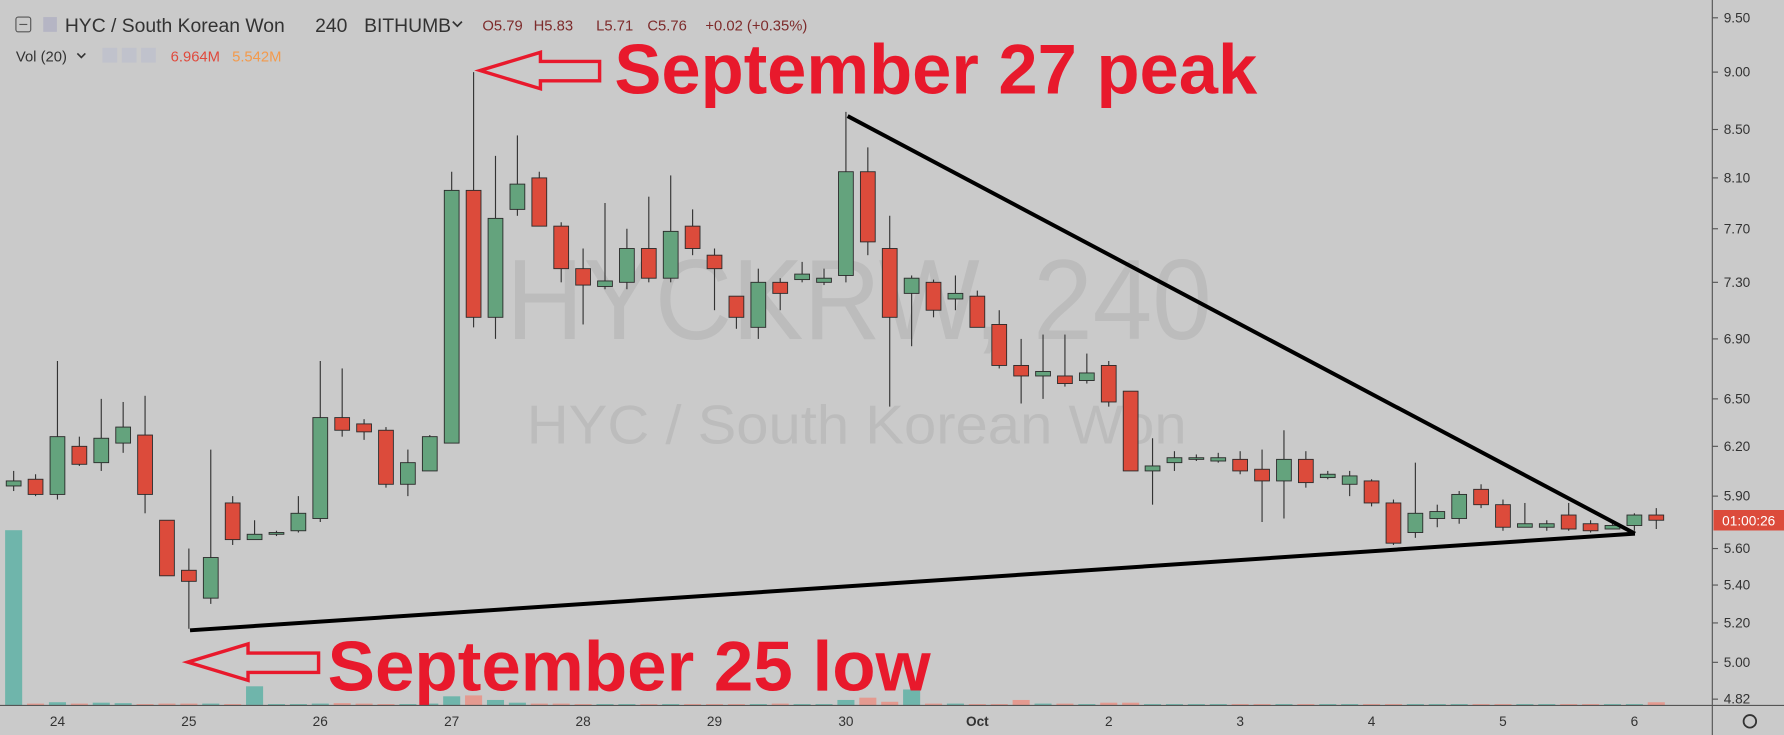 The width and height of the screenshot is (1784, 735). I want to click on eye-icon, so click(110, 55).